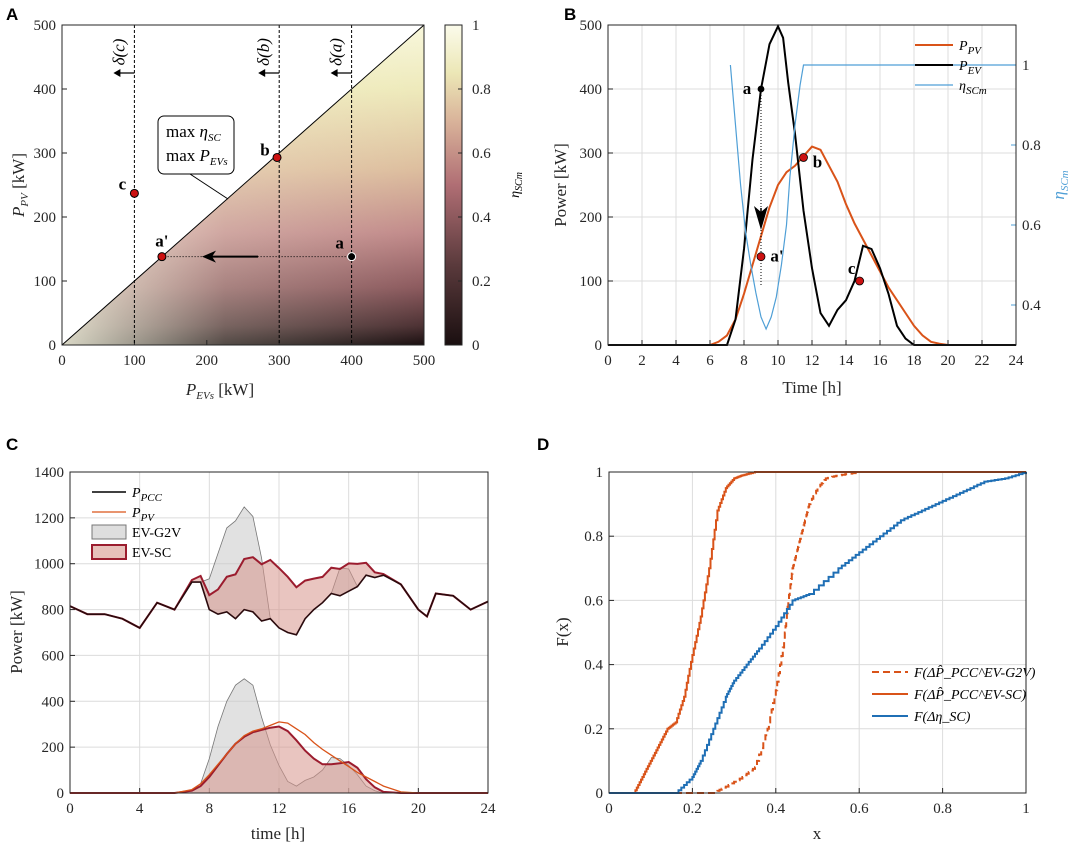 This screenshot has height=846, width=1072. Describe the element at coordinates (156, 533) in the screenshot. I see `legend-label: EV-G2V` at that location.